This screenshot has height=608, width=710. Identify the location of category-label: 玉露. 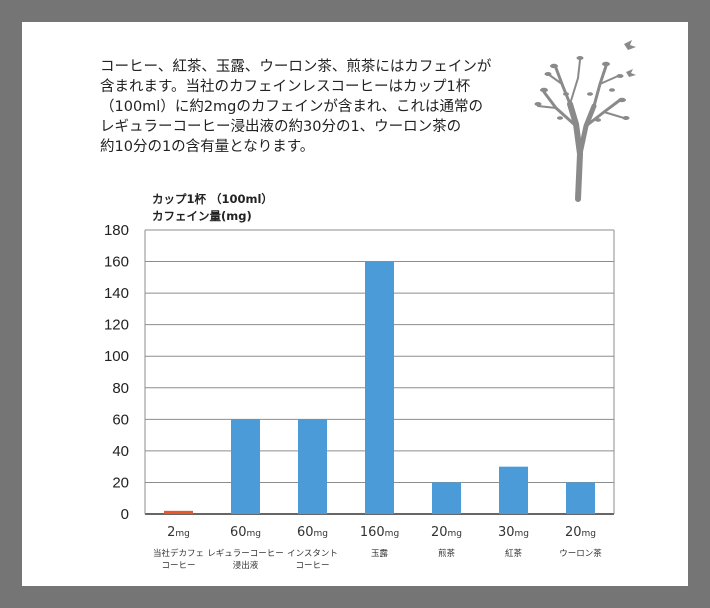
(380, 554).